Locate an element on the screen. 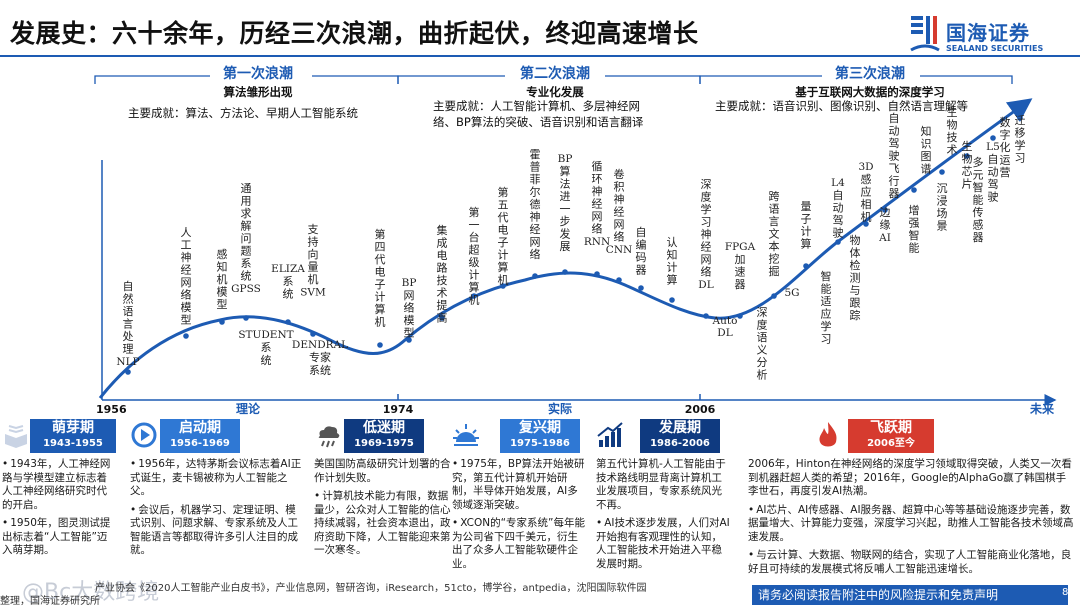 The height and width of the screenshot is (608, 1080). stage-years: 1943-1955 is located at coordinates (73, 443).